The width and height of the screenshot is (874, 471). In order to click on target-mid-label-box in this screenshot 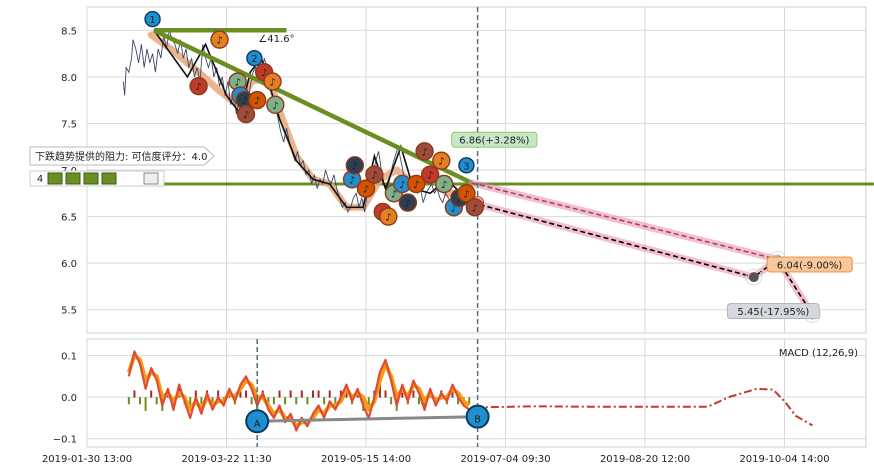, I will do `click(809, 264)`.